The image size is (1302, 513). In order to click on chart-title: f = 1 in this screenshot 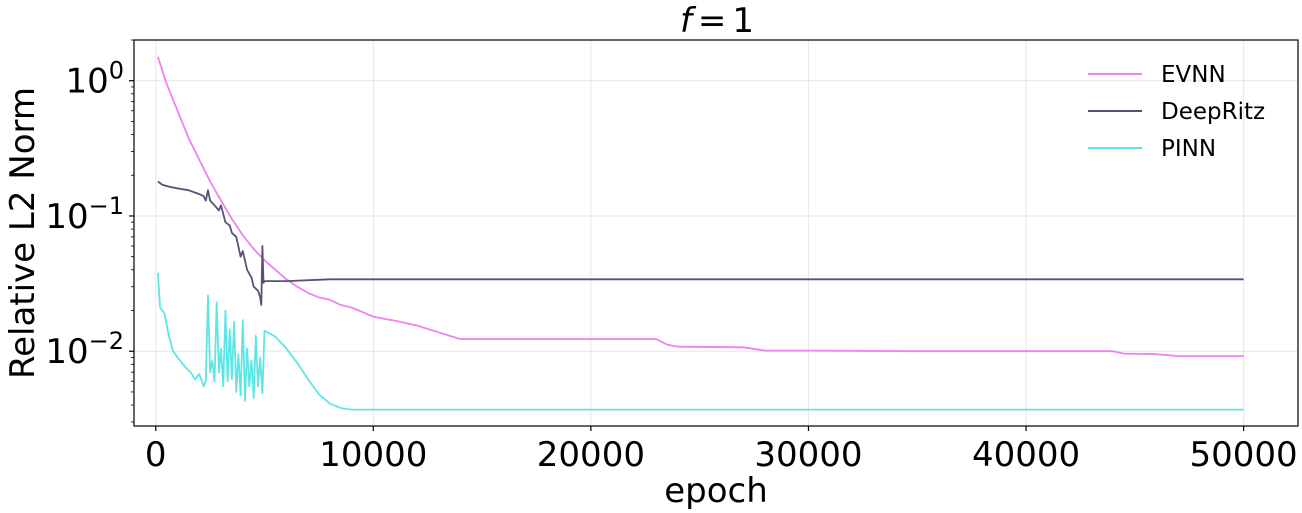, I will do `click(717, 21)`.